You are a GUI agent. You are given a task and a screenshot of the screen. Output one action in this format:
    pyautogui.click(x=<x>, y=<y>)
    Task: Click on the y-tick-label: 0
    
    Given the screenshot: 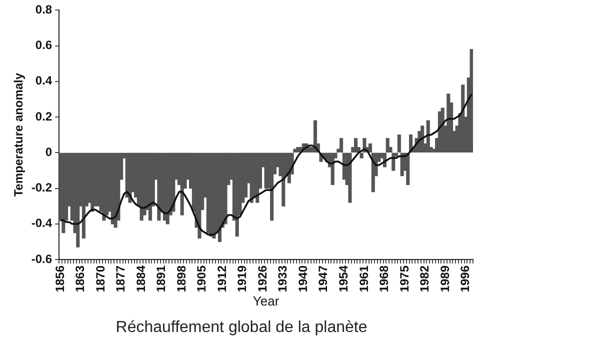 What is the action you would take?
    pyautogui.click(x=48, y=151)
    